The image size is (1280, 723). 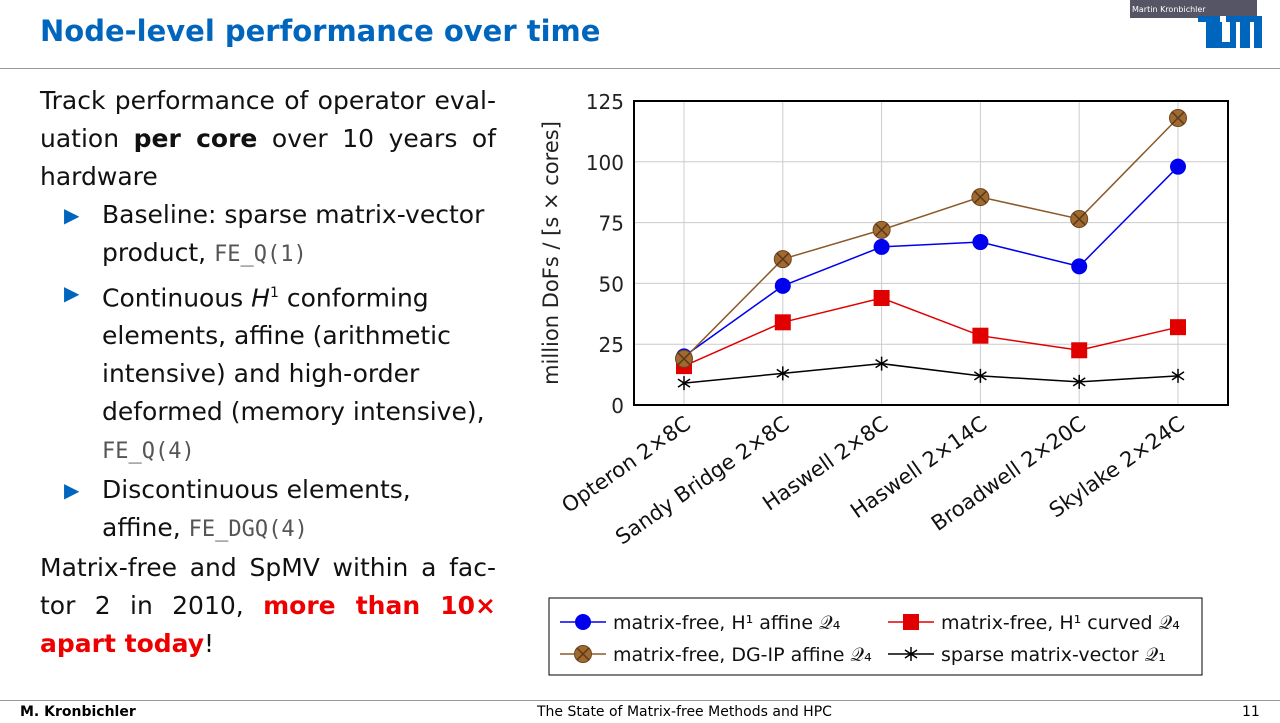 I want to click on y-tick-label: 100, so click(x=605, y=163).